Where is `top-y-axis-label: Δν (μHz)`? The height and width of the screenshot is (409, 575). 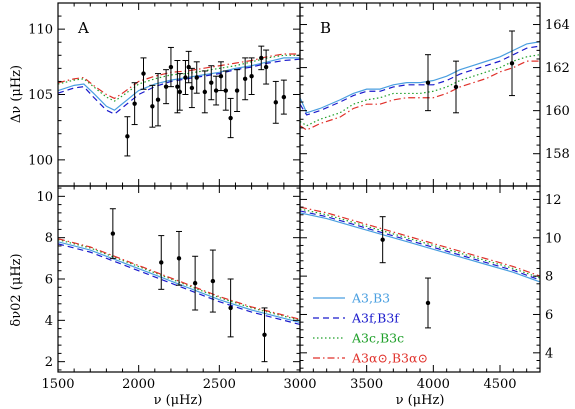
top-y-axis-label: Δν (μHz) is located at coordinates (16, 94).